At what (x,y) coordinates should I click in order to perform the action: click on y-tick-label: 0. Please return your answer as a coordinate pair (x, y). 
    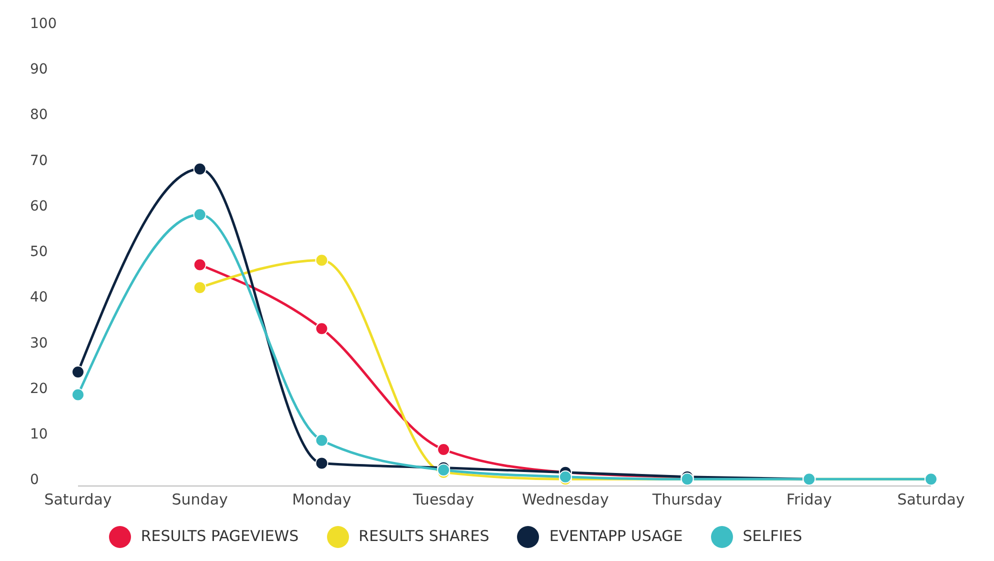
    Looking at the image, I should click on (34, 480).